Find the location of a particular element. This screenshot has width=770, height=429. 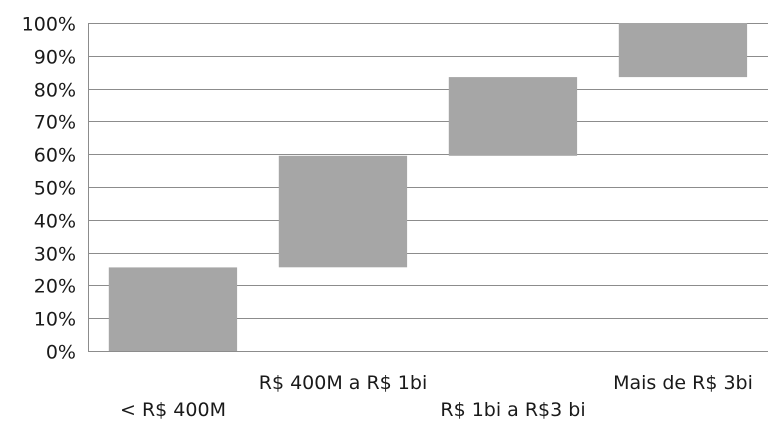

y-tick-label: 10% is located at coordinates (55, 320).